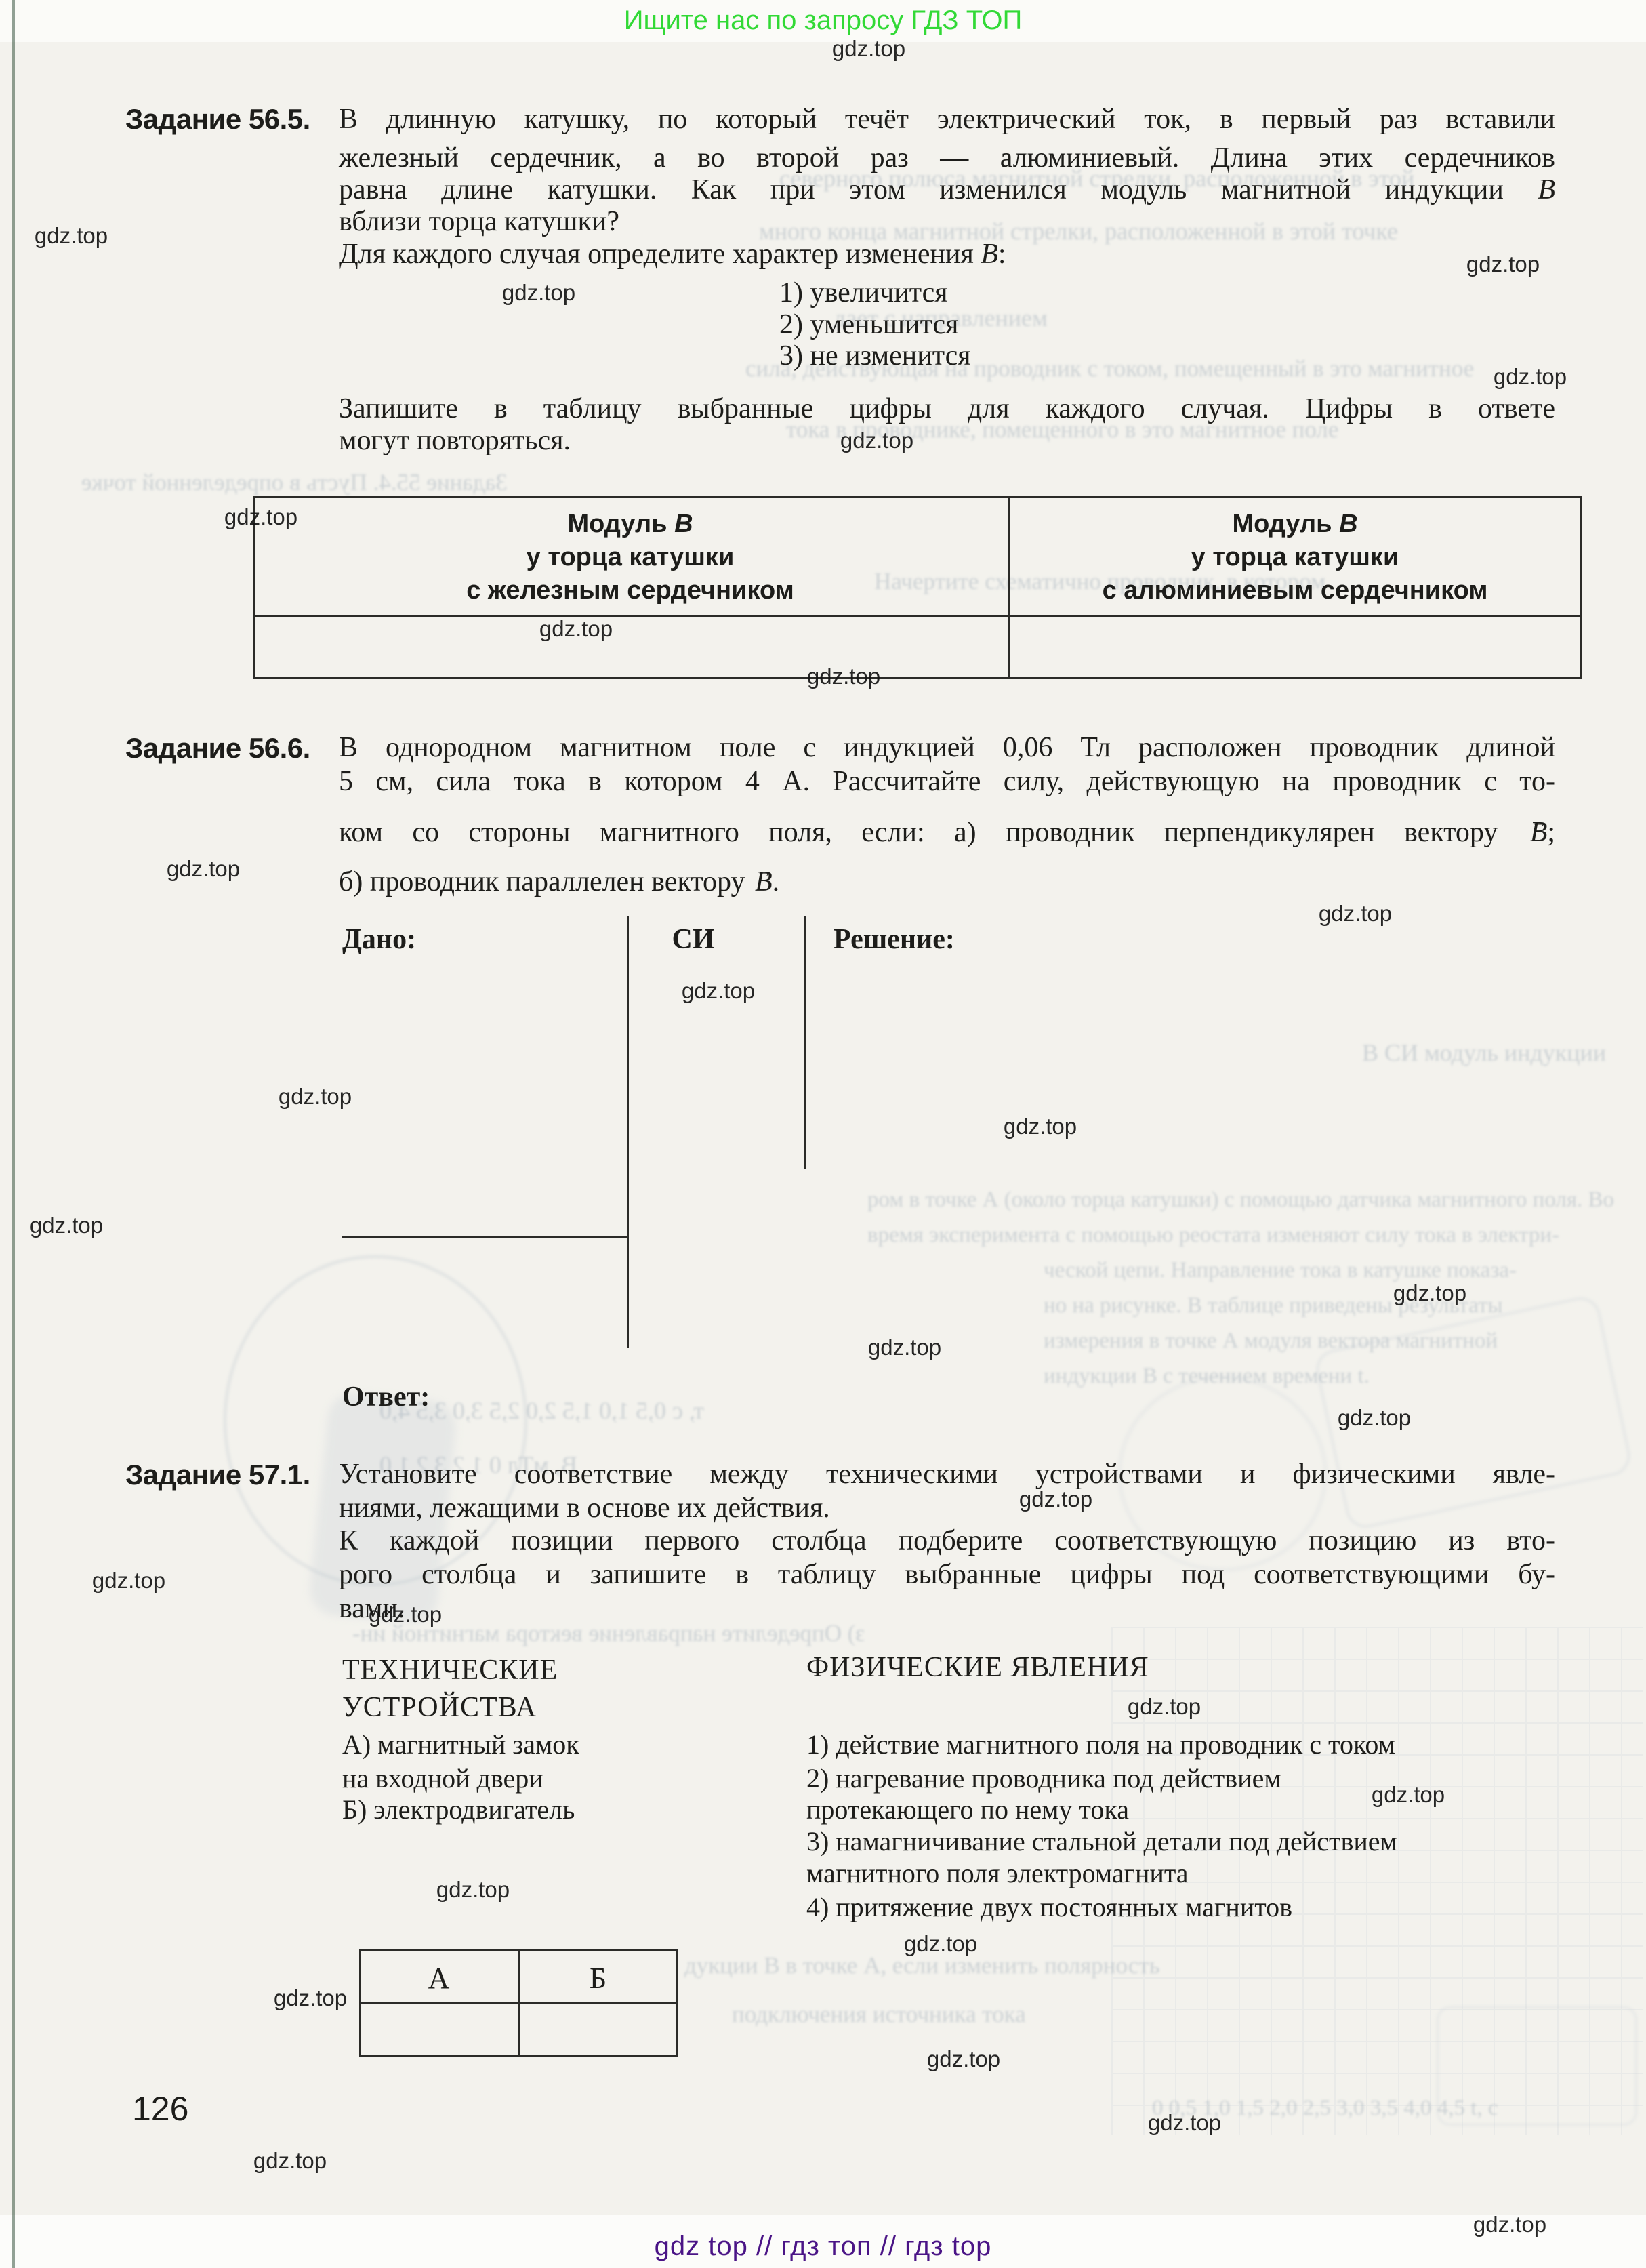 The image size is (1646, 2268). I want to click on si-label: СИ, so click(693, 939).